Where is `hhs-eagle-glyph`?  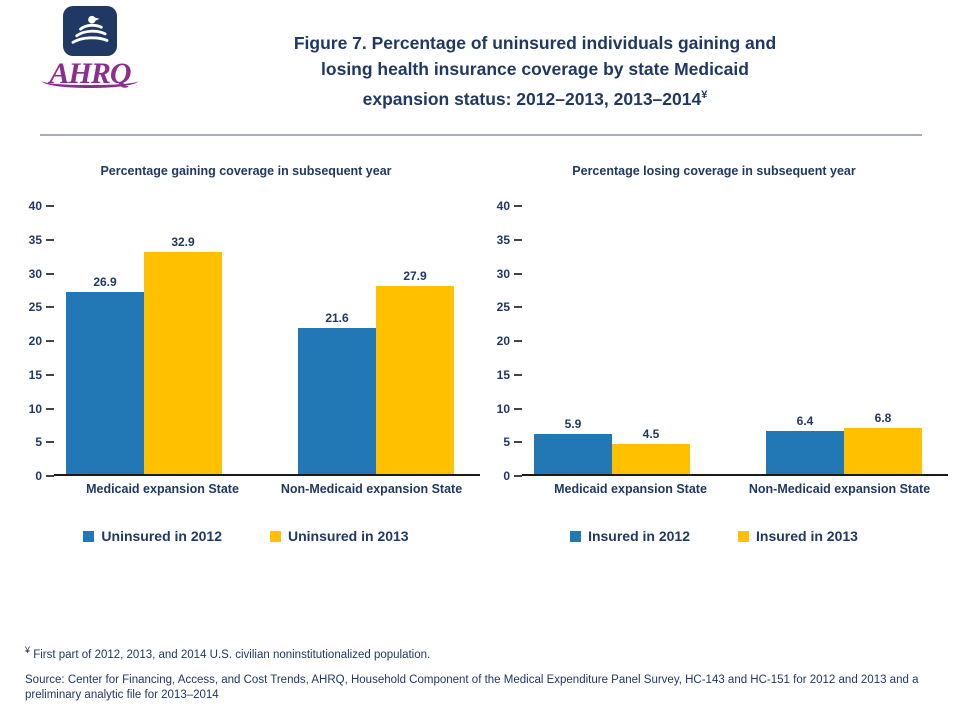 hhs-eagle-glyph is located at coordinates (90, 29).